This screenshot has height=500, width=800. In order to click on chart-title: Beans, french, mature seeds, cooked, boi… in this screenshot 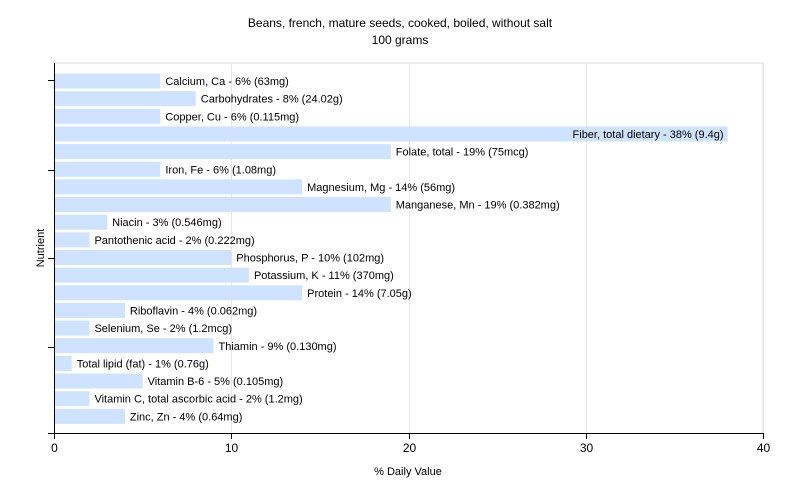, I will do `click(400, 23)`.